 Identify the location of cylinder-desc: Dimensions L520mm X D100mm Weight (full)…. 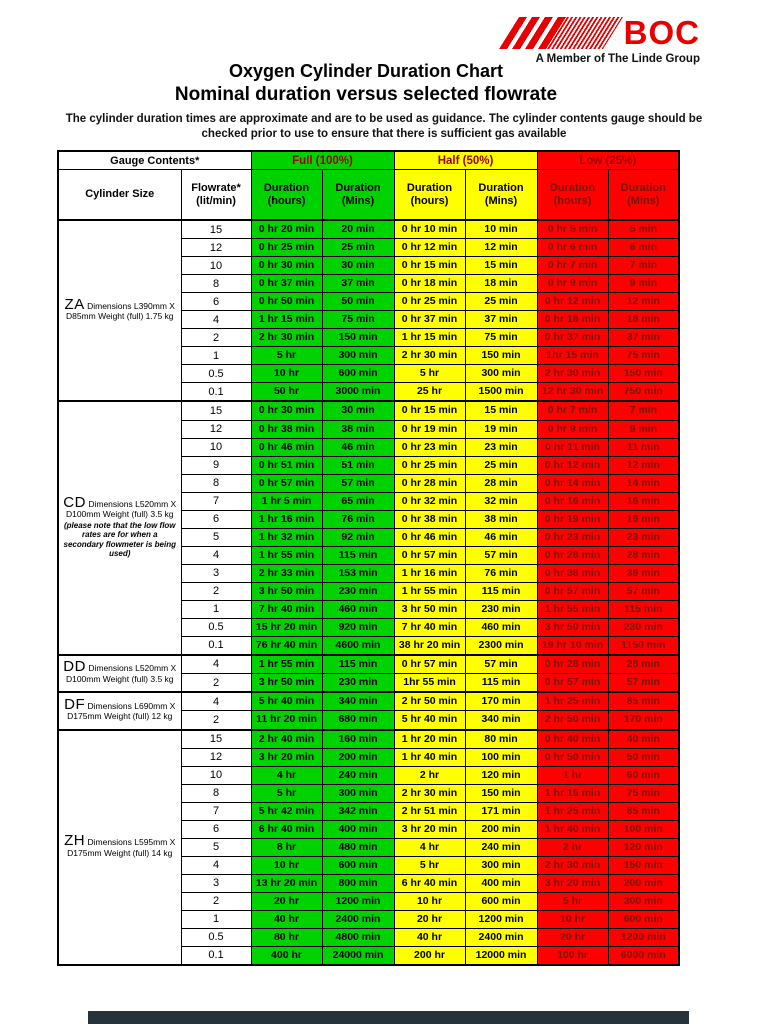
(121, 673).